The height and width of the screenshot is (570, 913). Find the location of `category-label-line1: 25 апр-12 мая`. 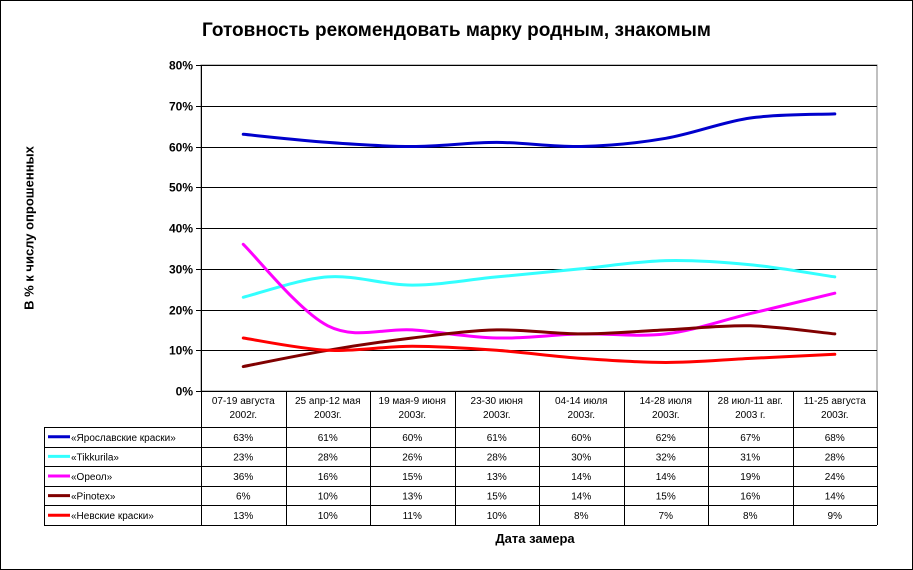

category-label-line1: 25 апр-12 мая is located at coordinates (328, 401).